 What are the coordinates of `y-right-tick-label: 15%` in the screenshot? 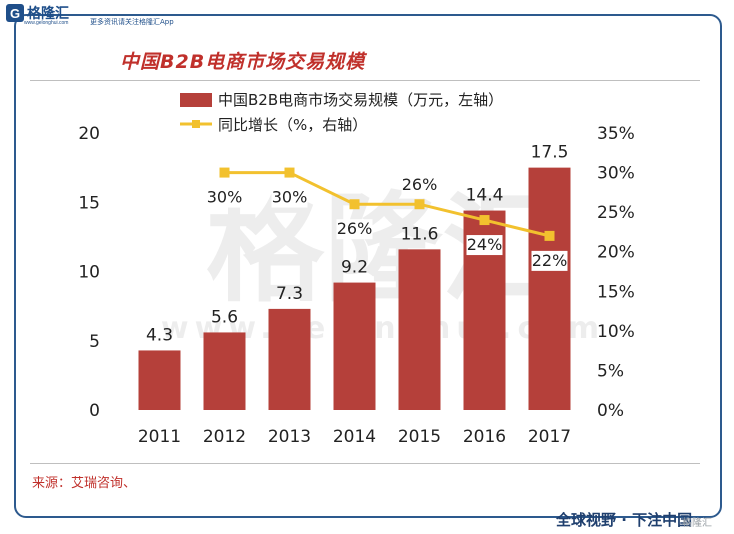 It's located at (616, 292).